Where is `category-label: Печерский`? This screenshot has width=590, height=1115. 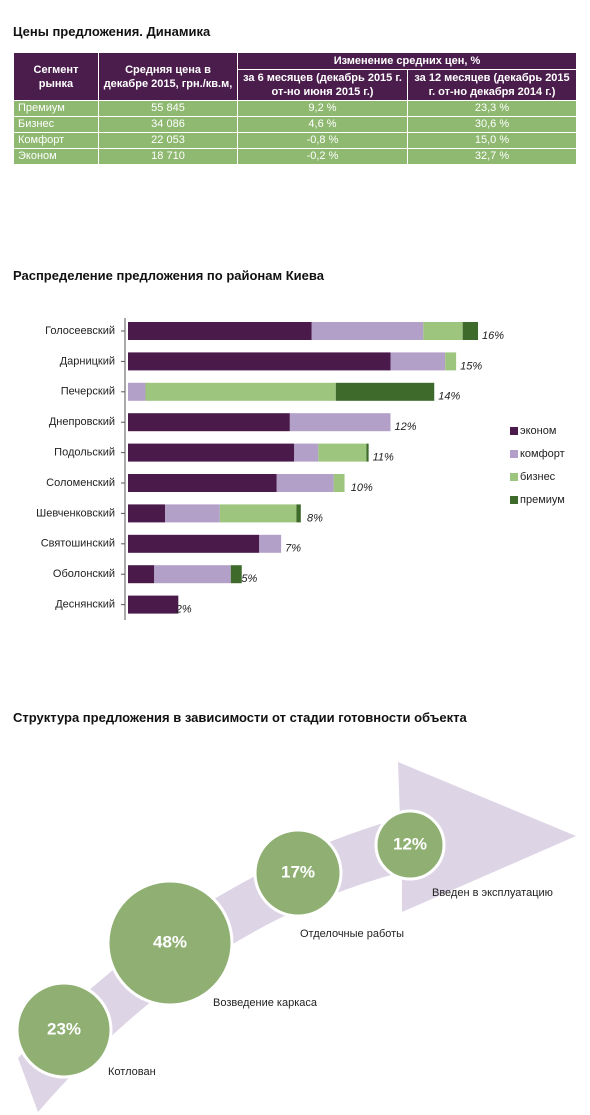 category-label: Печерский is located at coordinates (88, 392).